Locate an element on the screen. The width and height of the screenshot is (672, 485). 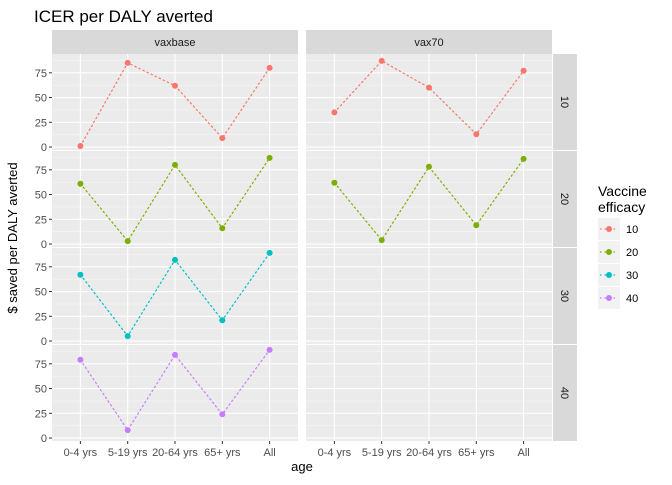
legend-entry-label-20: 20 is located at coordinates (632, 253).